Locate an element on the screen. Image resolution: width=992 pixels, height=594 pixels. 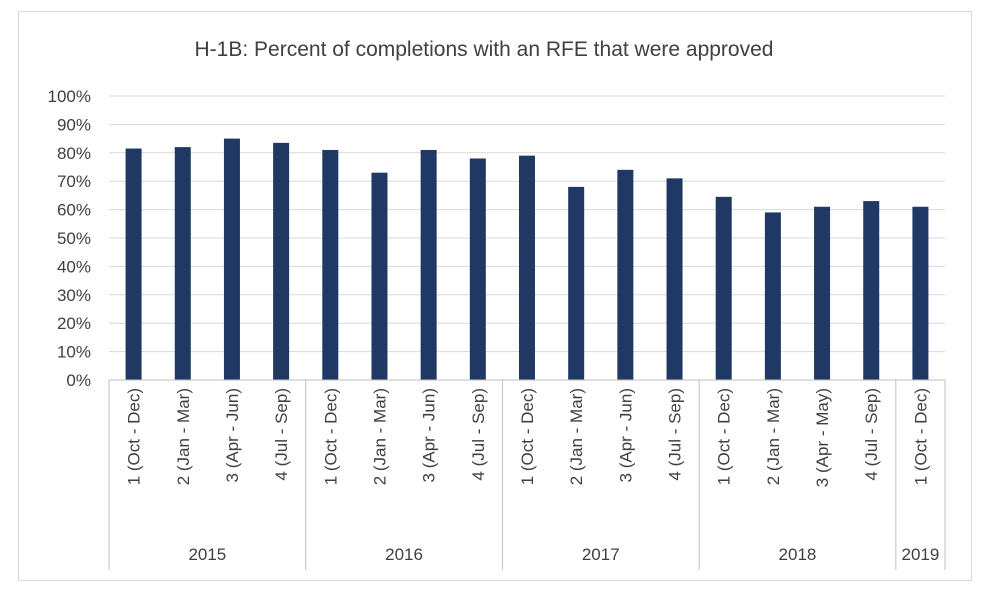
y-tick-label: 60% is located at coordinates (74, 210).